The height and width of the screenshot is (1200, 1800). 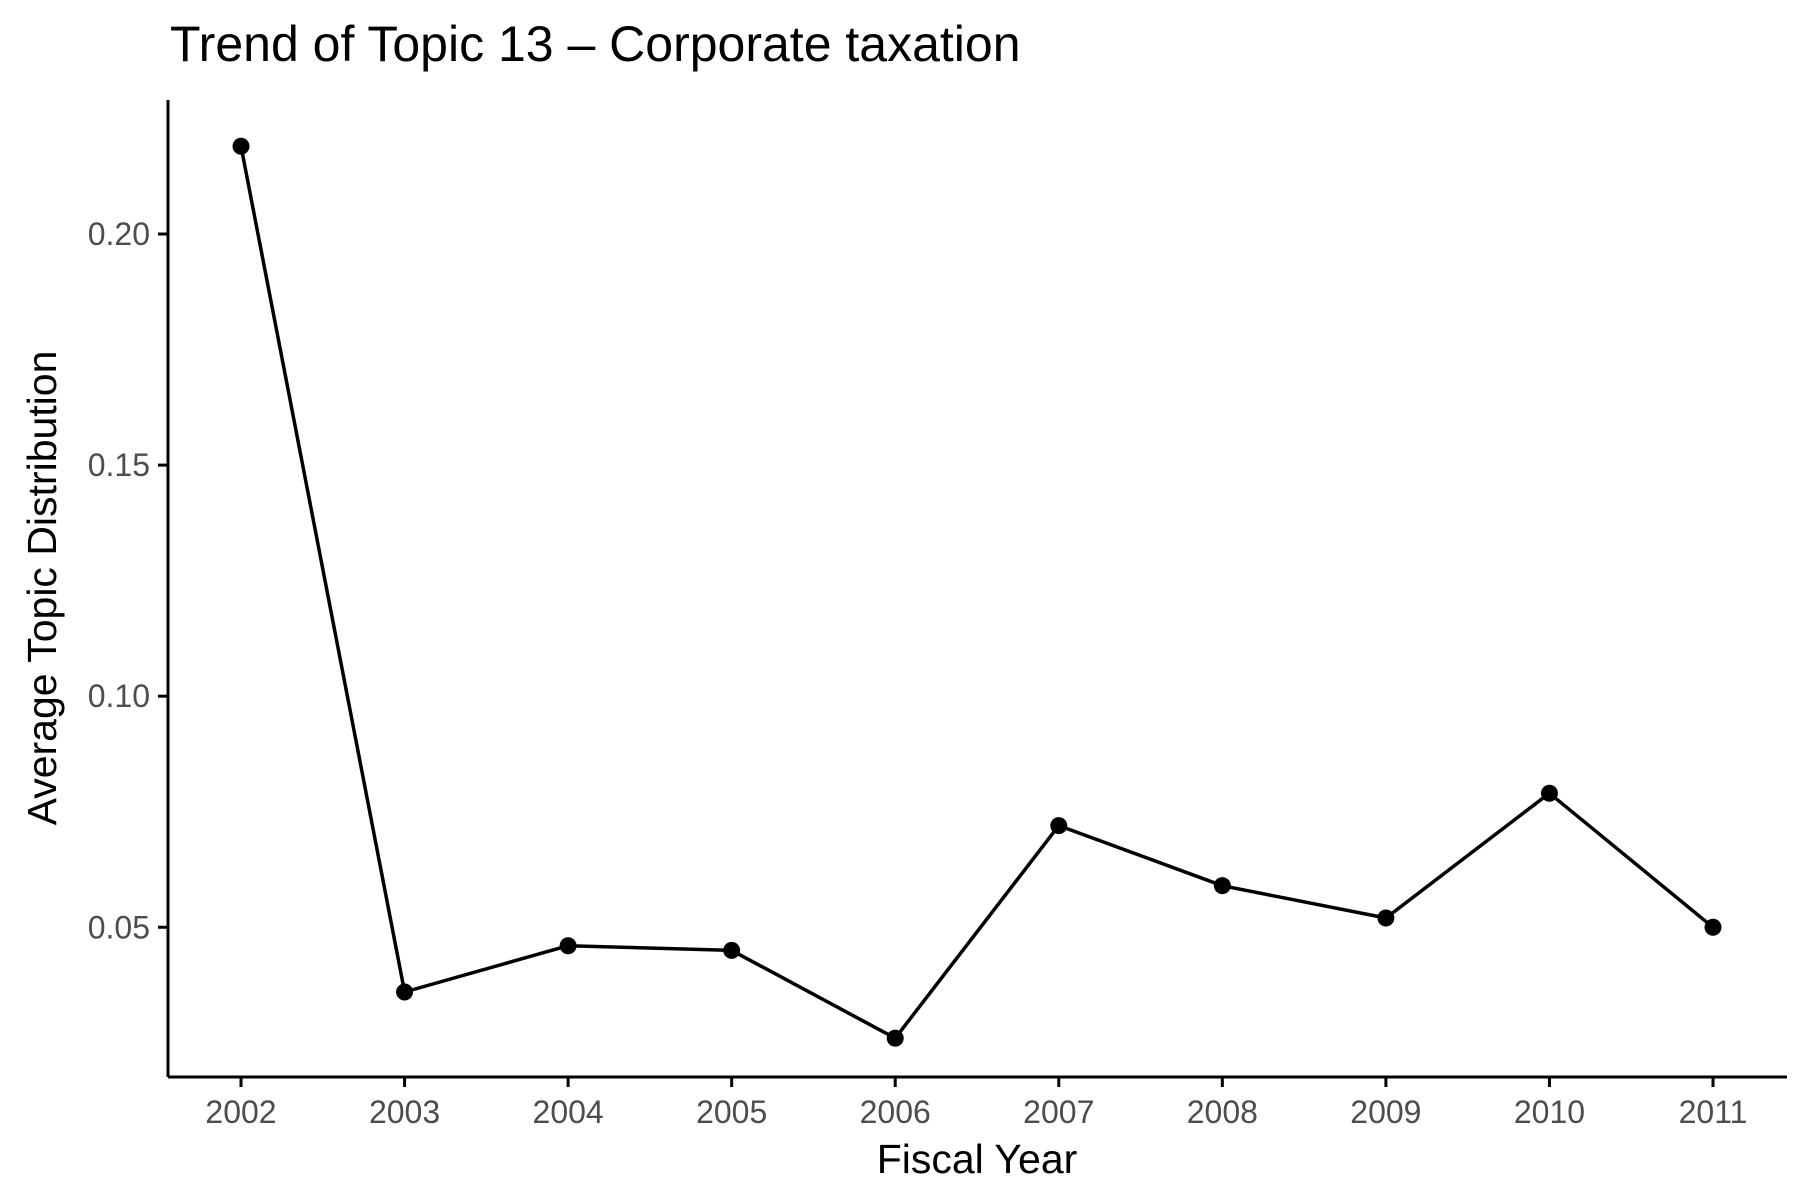 I want to click on x-axis: 2002 2003 2004 2005 2006 2007 2008 2009 2010 2011, so click(x=977, y=1102).